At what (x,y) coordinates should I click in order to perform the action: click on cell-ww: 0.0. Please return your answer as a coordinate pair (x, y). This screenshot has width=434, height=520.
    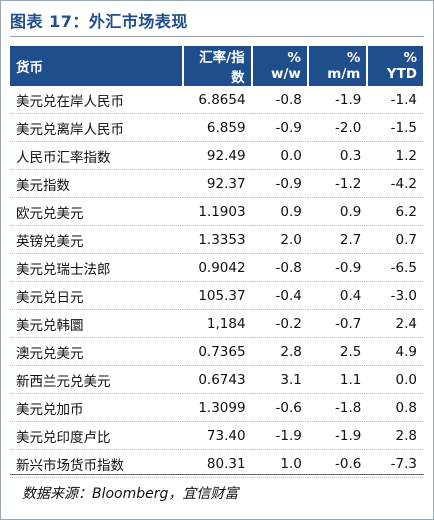
    Looking at the image, I should click on (279, 155).